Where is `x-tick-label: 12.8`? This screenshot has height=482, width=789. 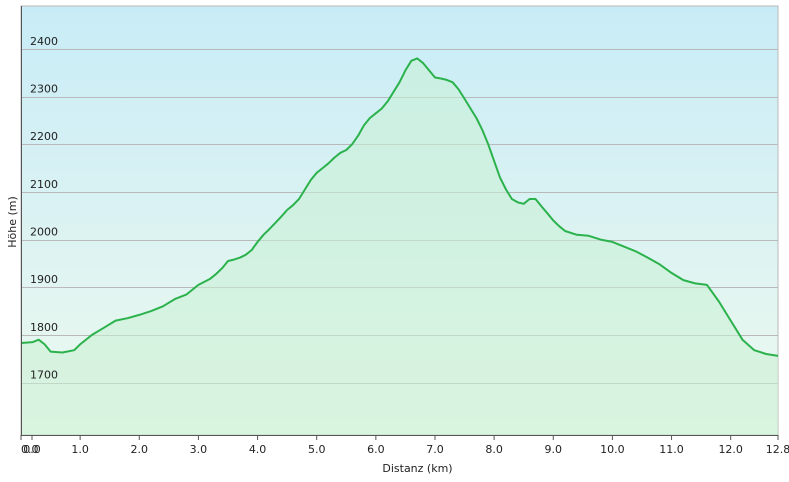 x-tick-label: 12.8 is located at coordinates (777, 449).